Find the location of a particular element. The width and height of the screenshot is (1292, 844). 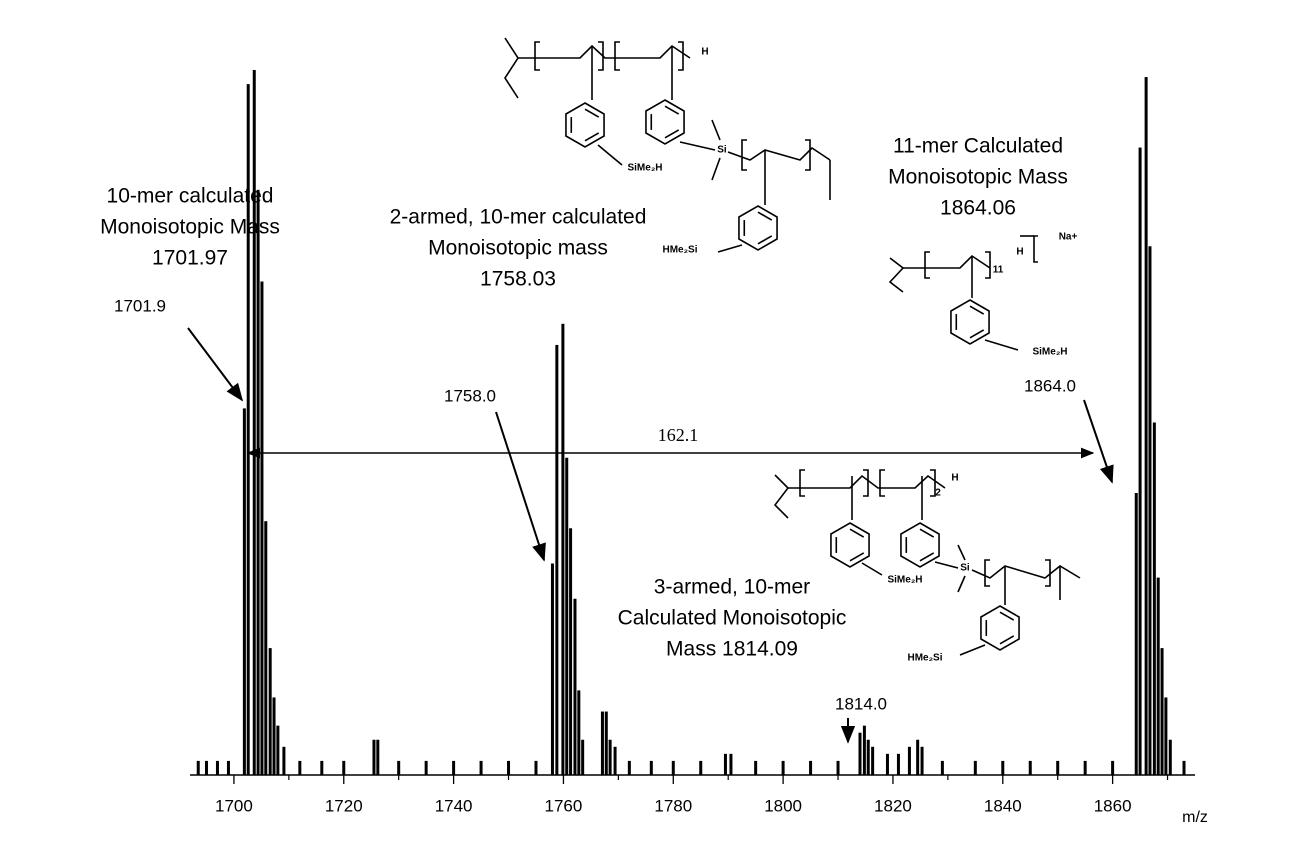

peak-label: 1814.0 is located at coordinates (861, 703).